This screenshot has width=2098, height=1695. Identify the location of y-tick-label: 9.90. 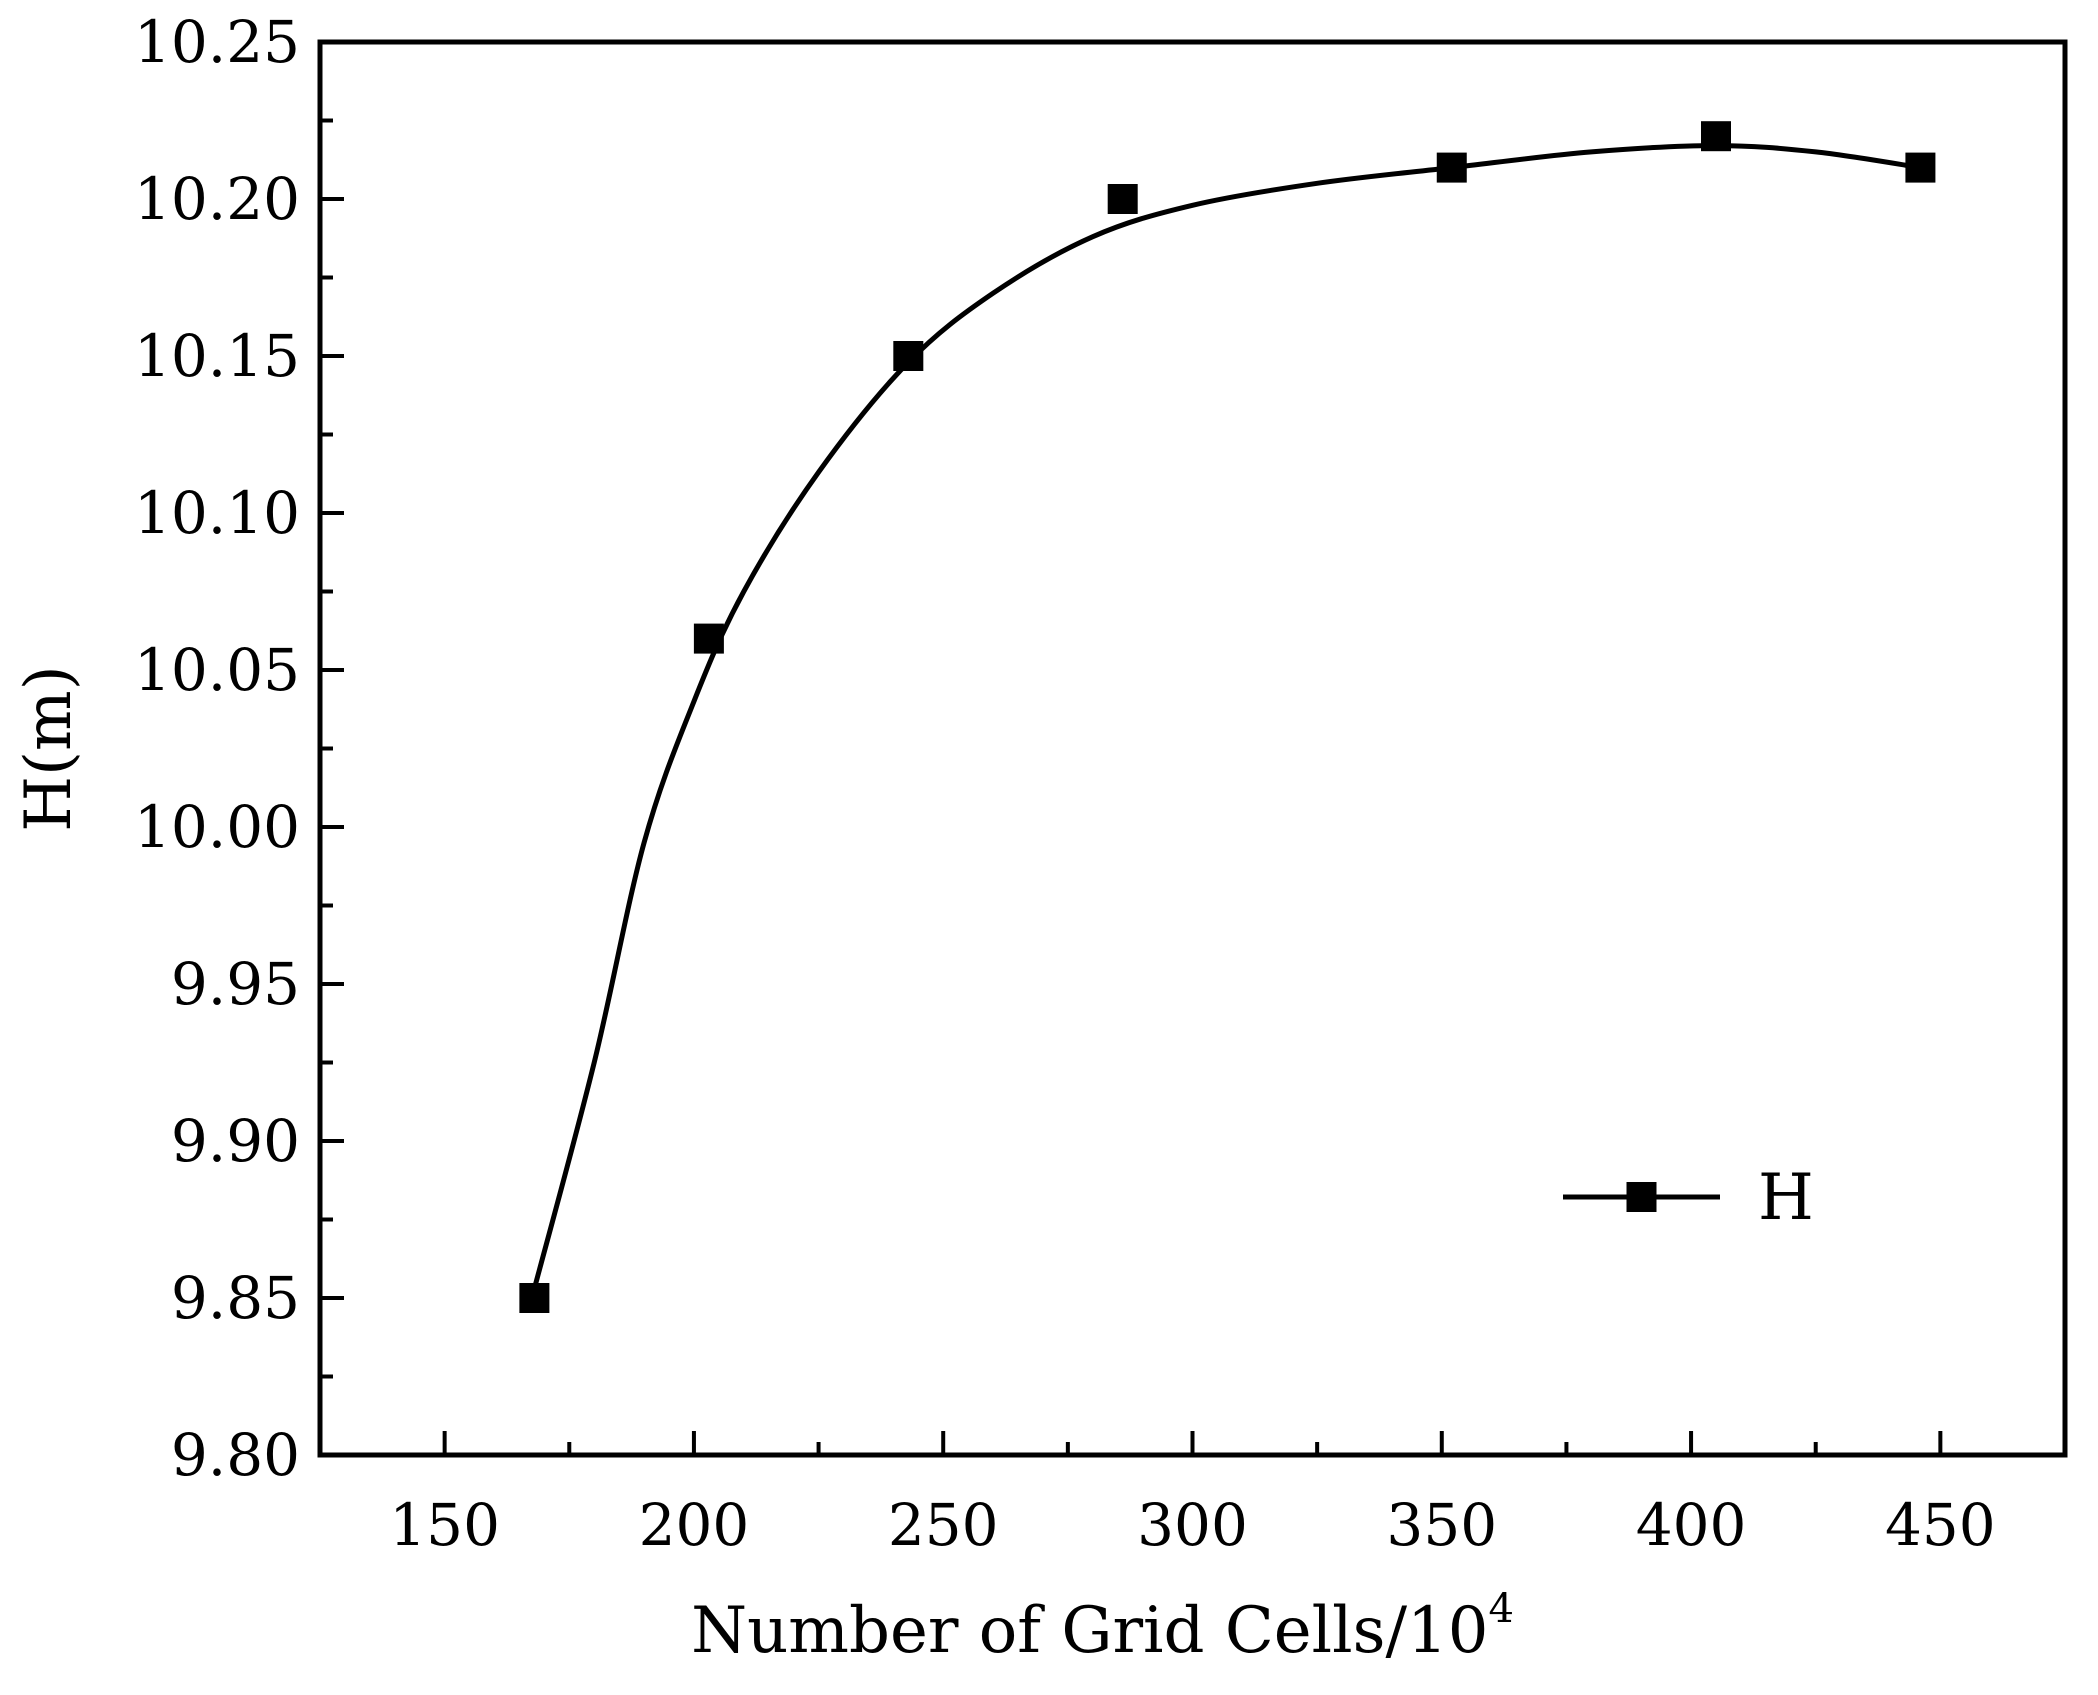
(235, 1141).